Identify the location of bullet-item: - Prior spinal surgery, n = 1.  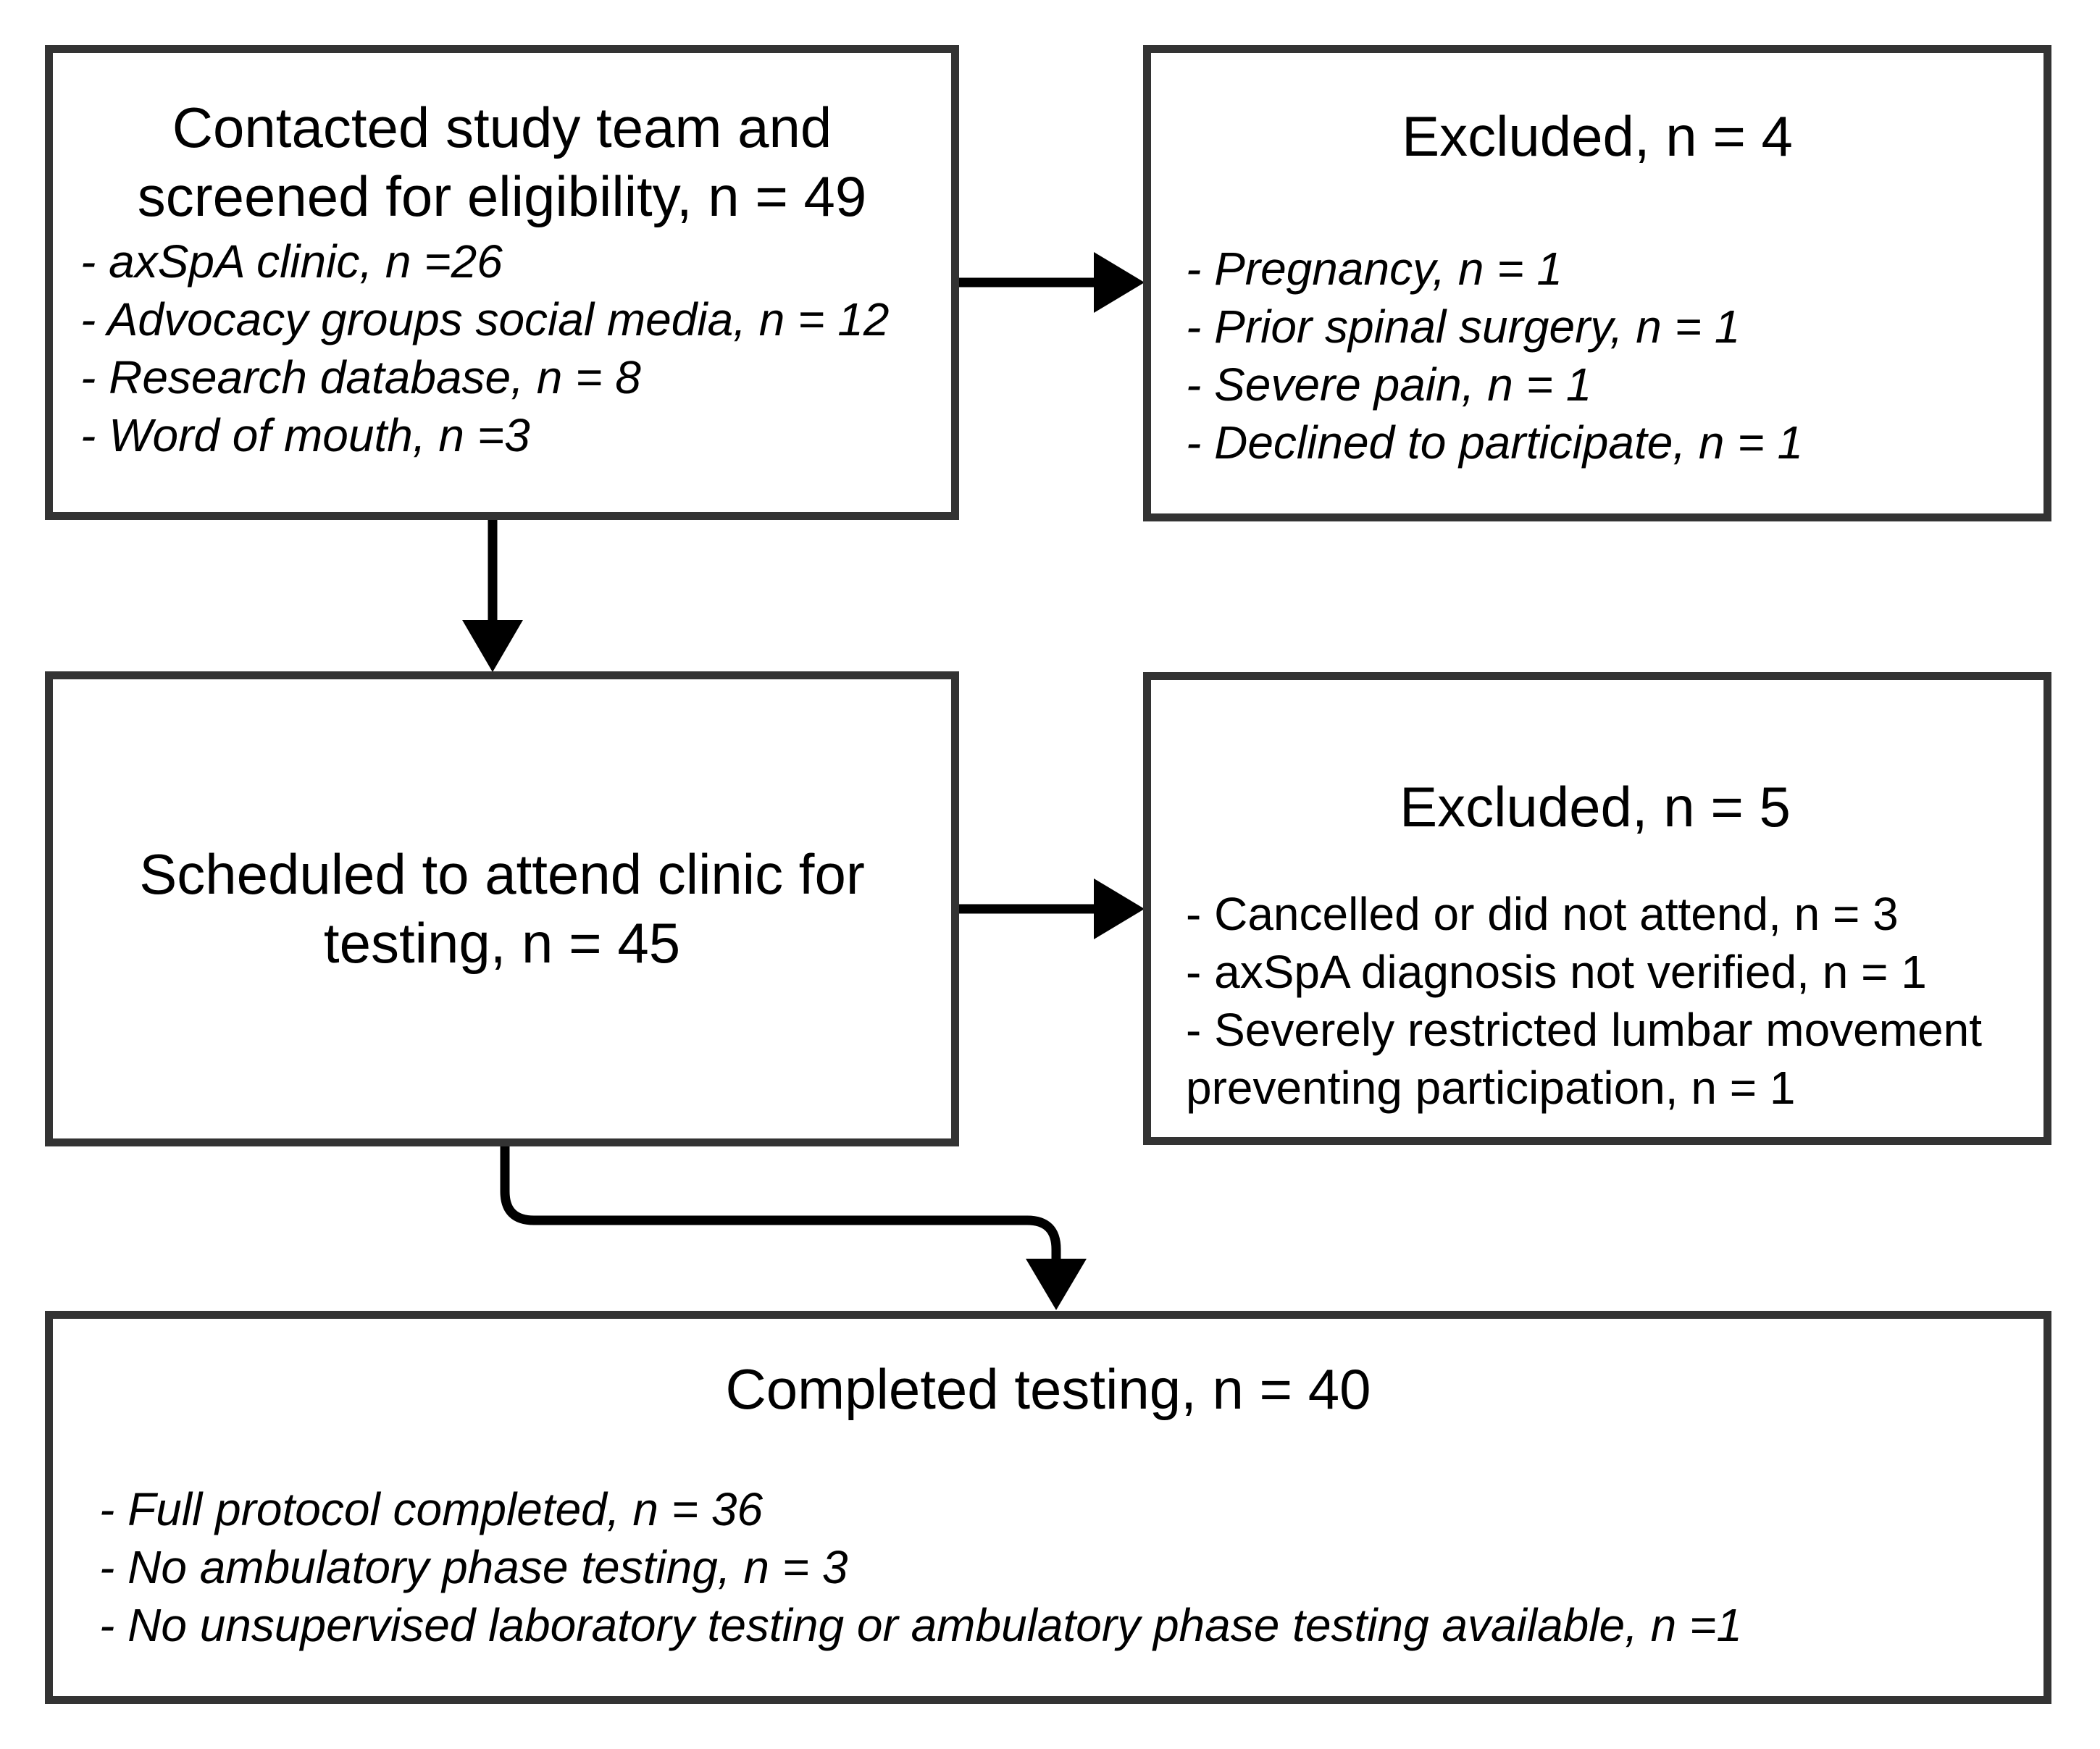
(1463, 327).